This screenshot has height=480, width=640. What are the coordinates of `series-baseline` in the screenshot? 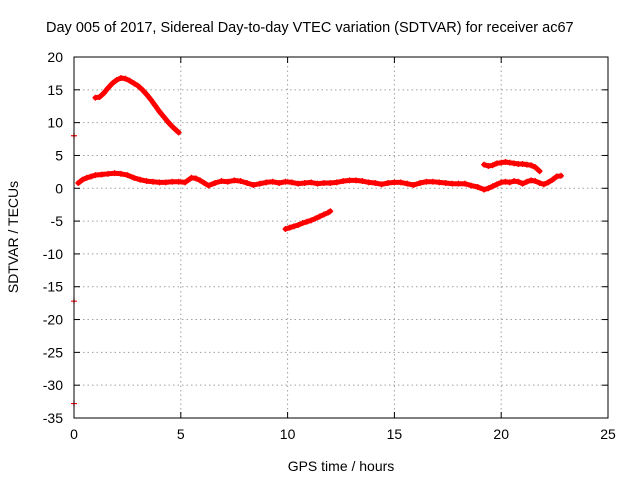 It's located at (320, 181).